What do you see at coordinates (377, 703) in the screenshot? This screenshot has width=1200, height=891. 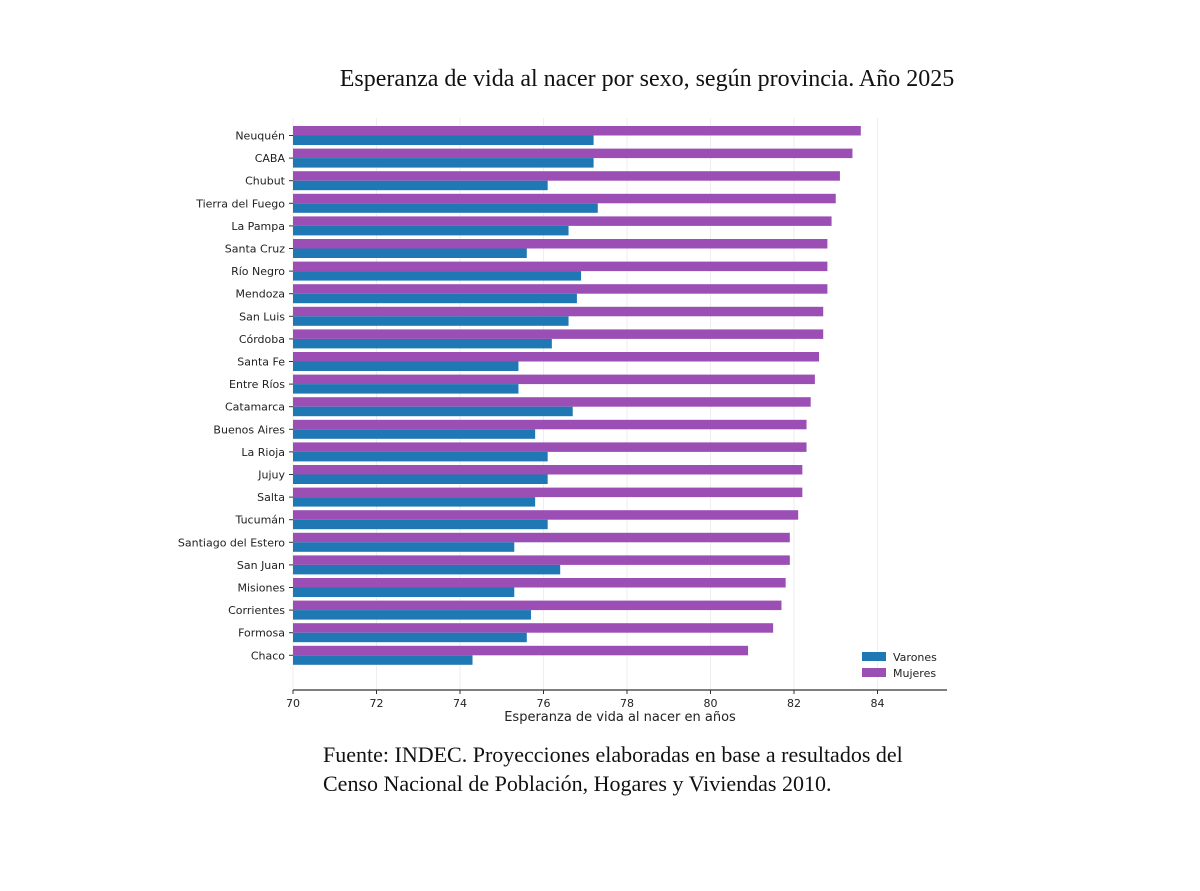 I see `x-tick-label: 72` at bounding box center [377, 703].